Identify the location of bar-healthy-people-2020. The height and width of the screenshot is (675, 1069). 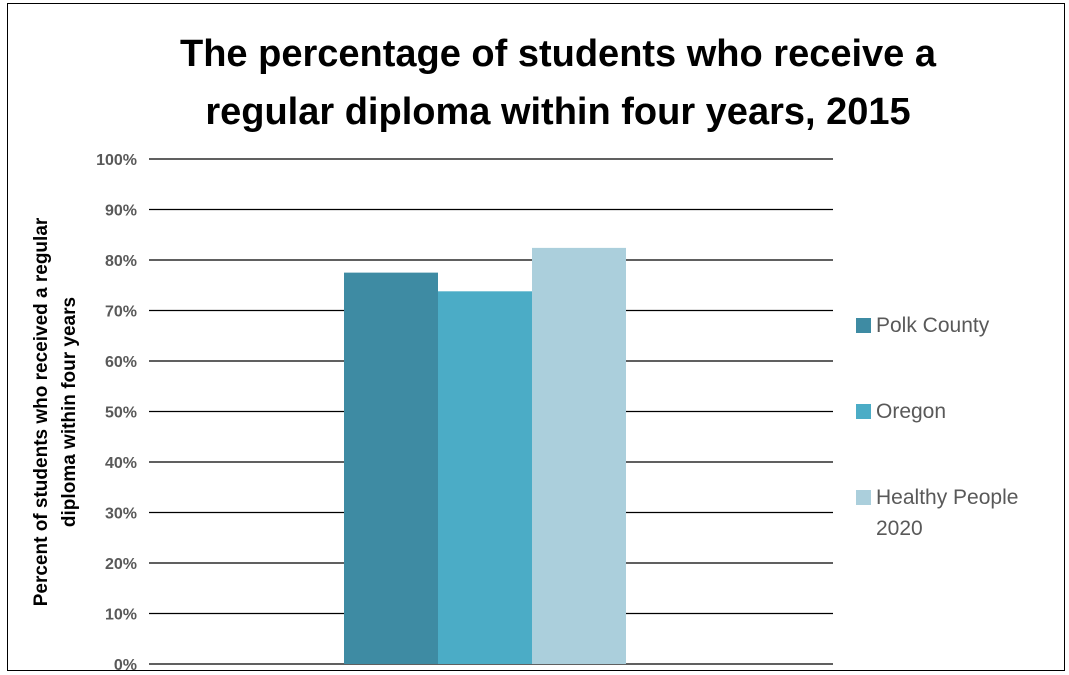
(579, 455).